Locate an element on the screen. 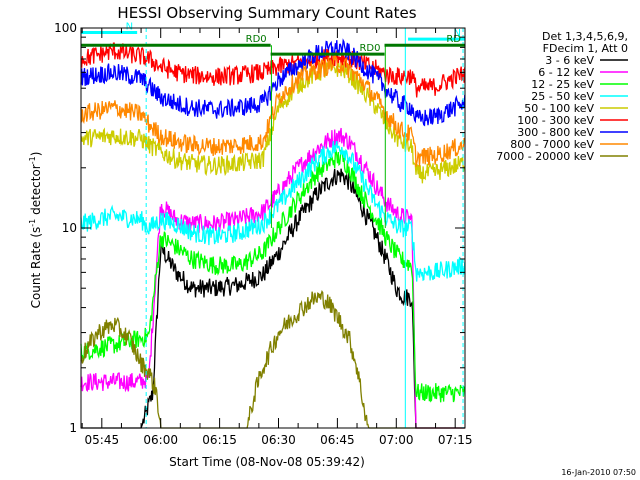  x-tick-label-4: 06:45 is located at coordinates (337, 440).